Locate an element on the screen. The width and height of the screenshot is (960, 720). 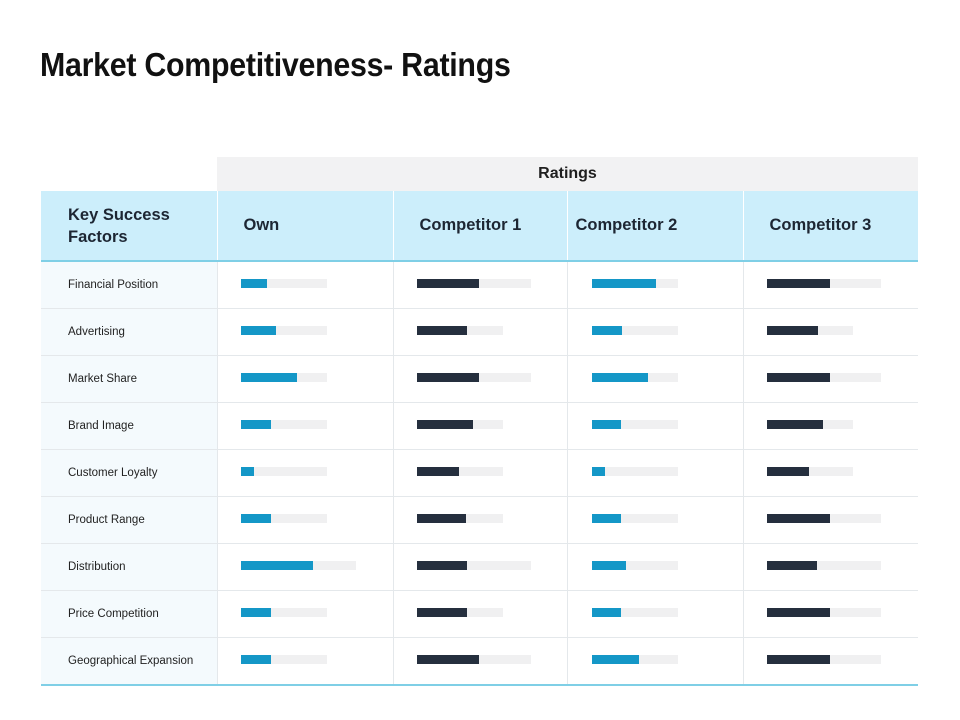
ratings-group-header: Ratings is located at coordinates (567, 174).